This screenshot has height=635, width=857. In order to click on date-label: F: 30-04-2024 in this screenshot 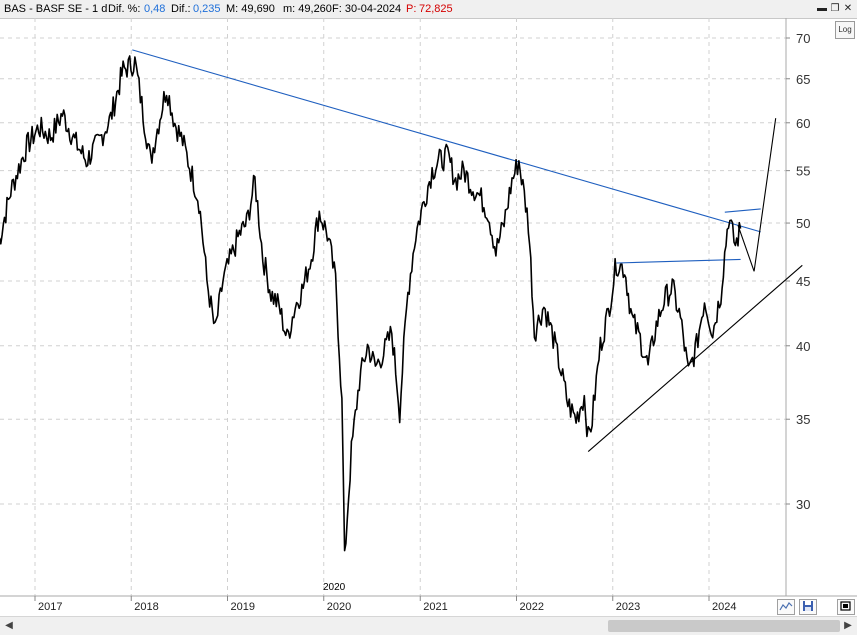, I will do `click(367, 9)`.